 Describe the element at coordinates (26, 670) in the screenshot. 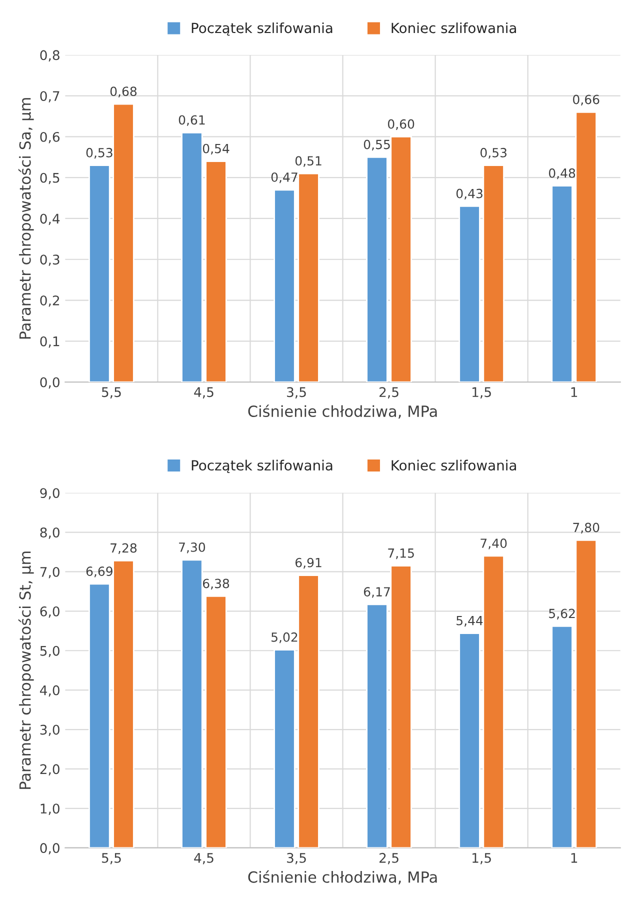

I see `y-axis-title: Parametr chropowatości St, µm` at that location.